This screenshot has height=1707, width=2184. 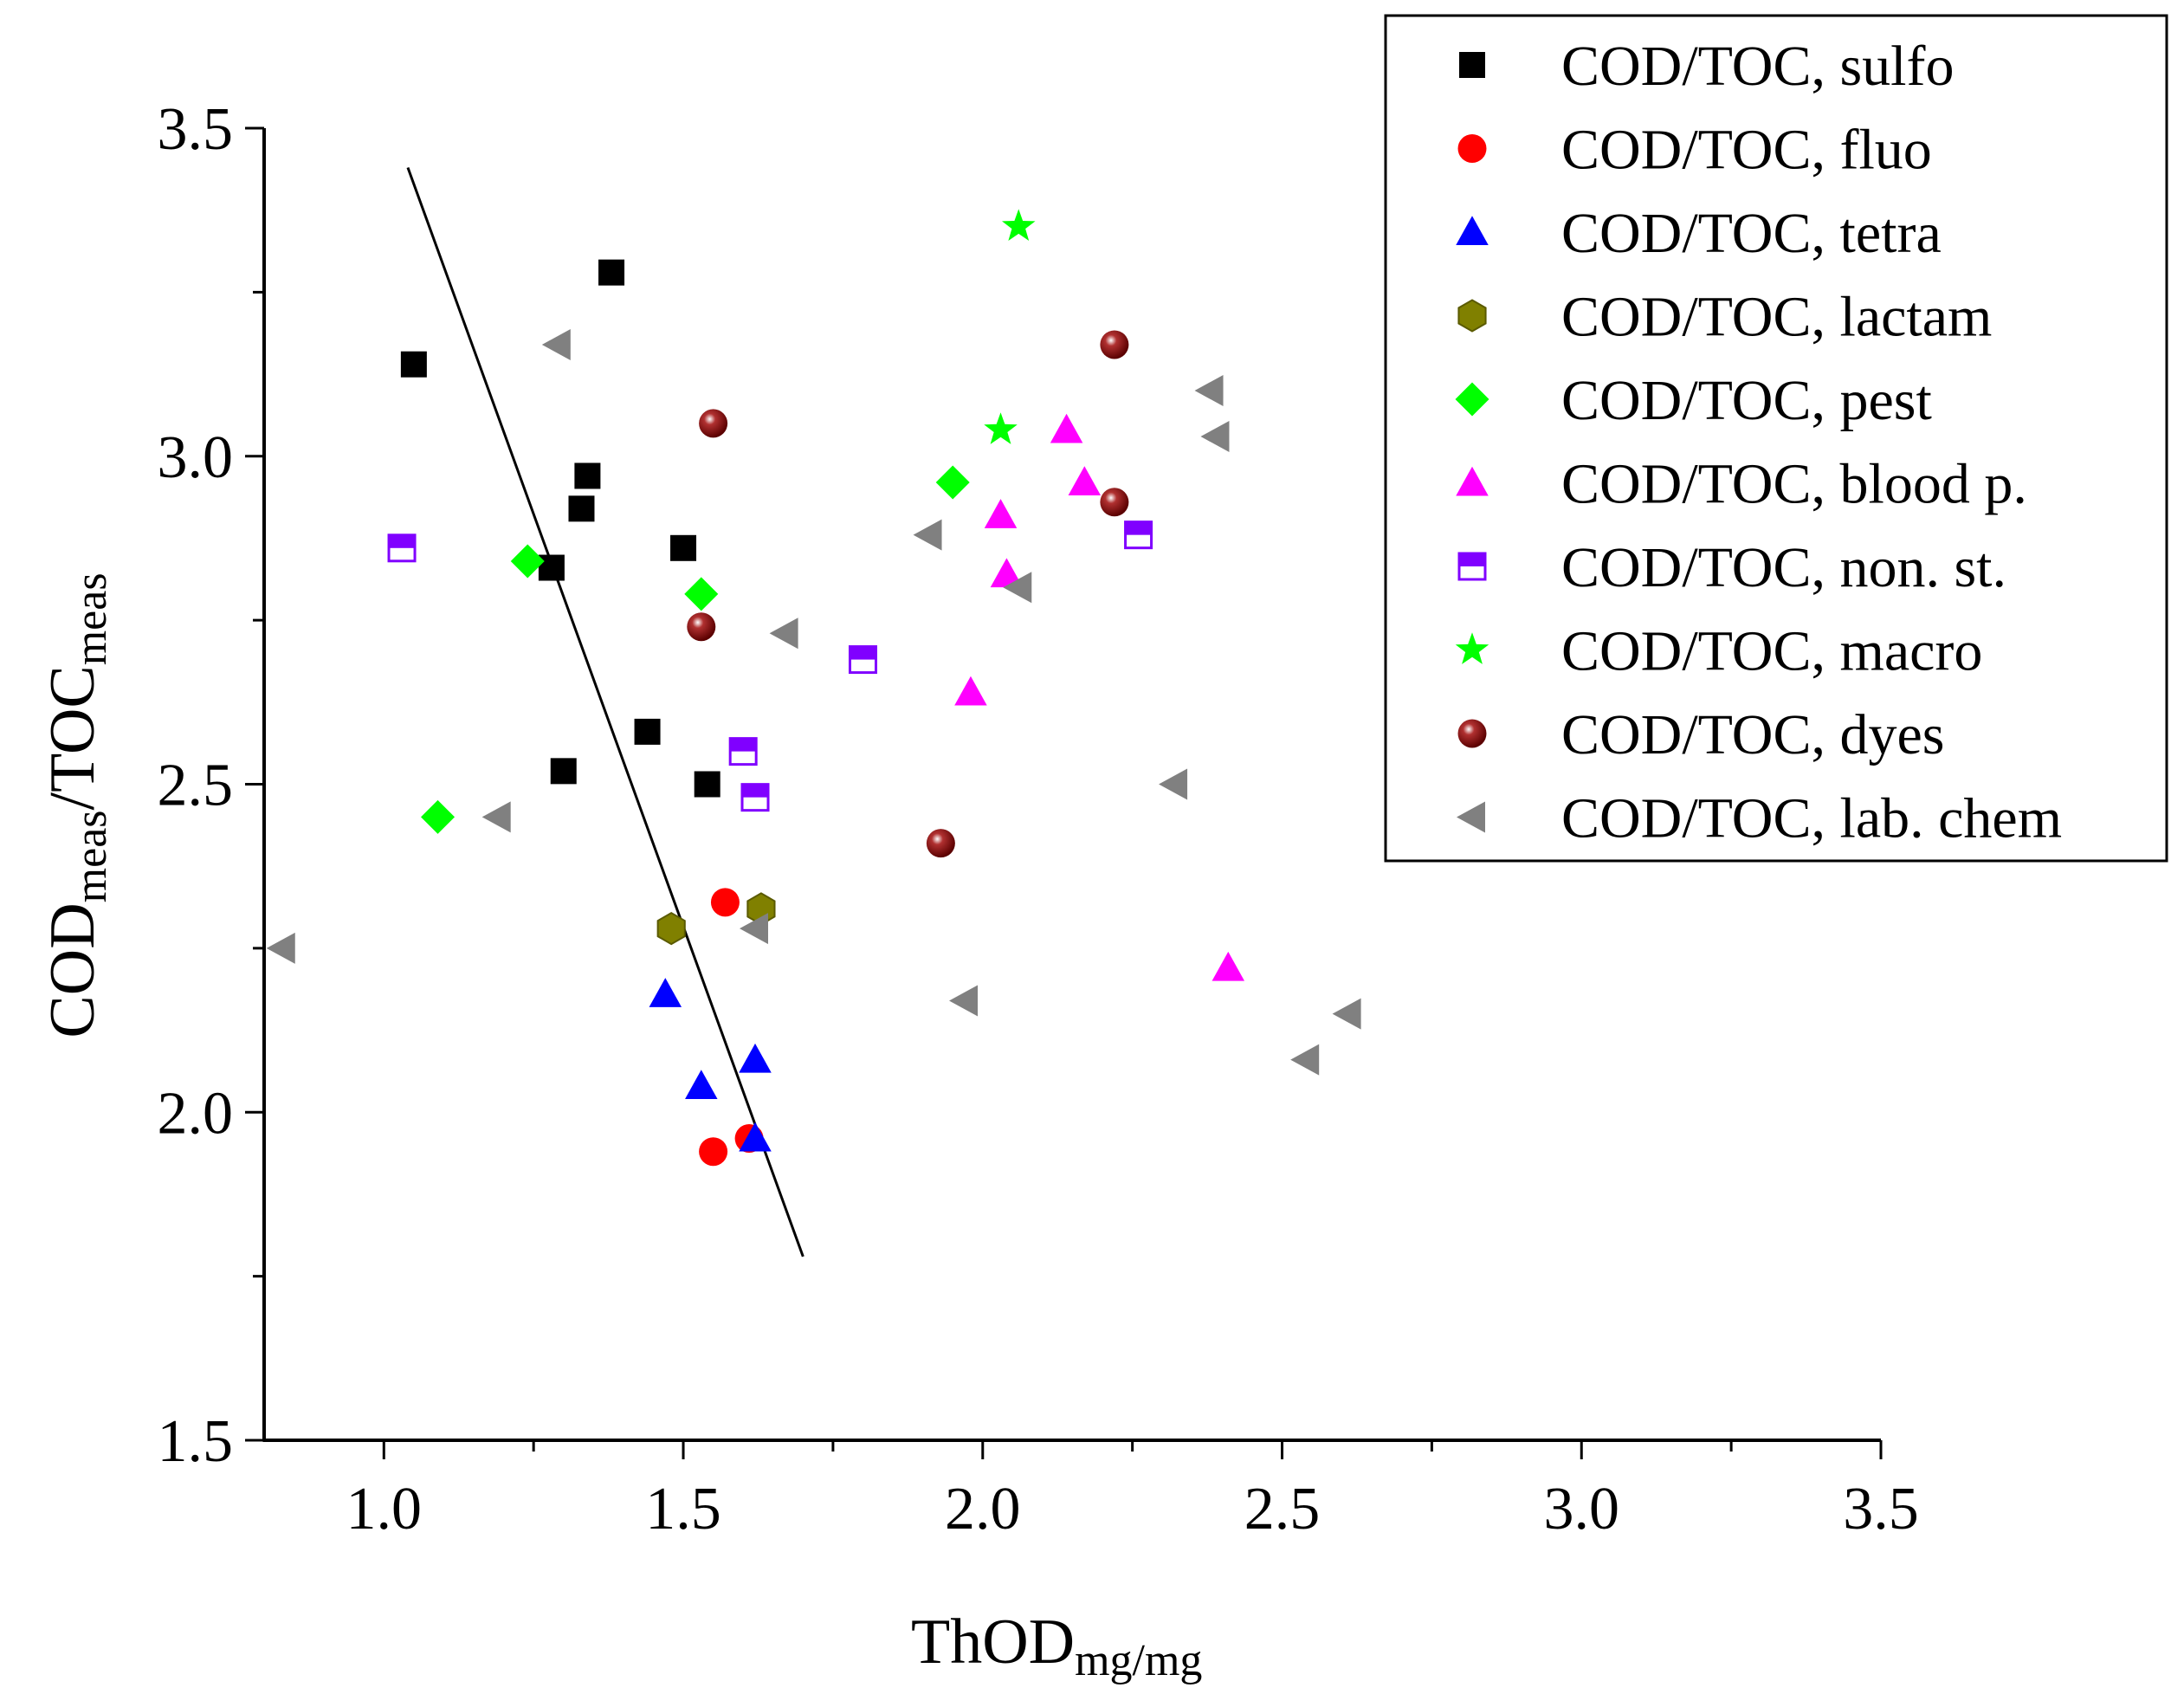 What do you see at coordinates (196, 457) in the screenshot?
I see `y-tick-label: 3.0` at bounding box center [196, 457].